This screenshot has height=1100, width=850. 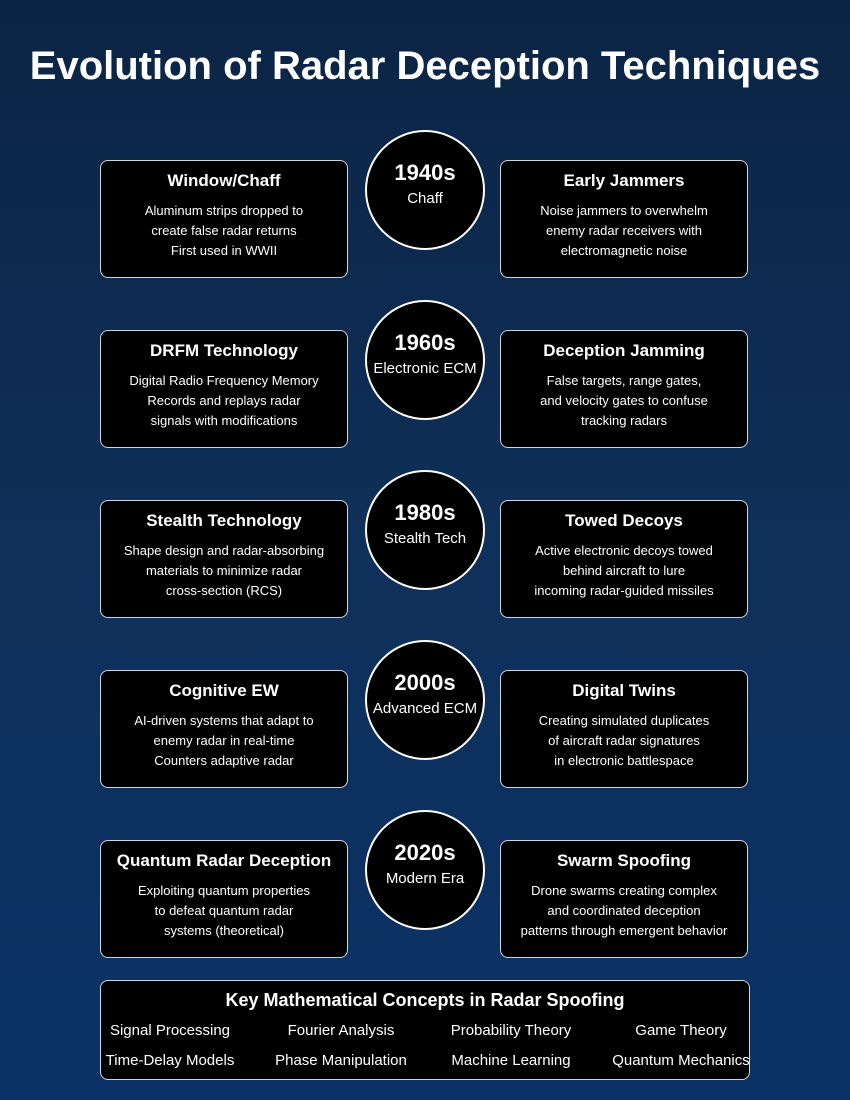 I want to click on description-line: and coordinated deception, so click(x=624, y=910).